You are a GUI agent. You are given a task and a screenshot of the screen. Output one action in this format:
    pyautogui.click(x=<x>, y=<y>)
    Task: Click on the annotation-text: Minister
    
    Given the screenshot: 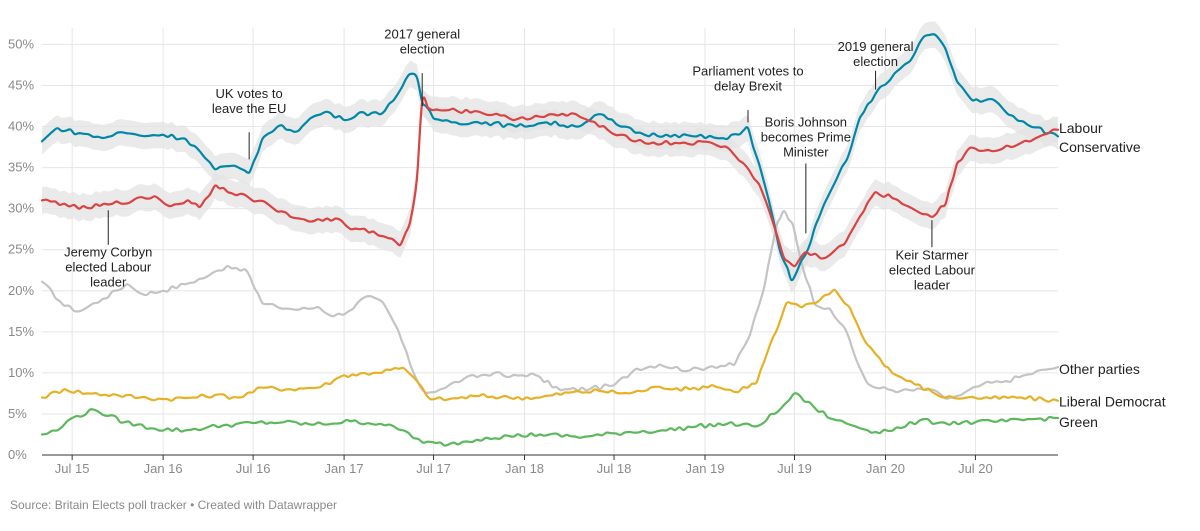 What is the action you would take?
    pyautogui.click(x=806, y=152)
    